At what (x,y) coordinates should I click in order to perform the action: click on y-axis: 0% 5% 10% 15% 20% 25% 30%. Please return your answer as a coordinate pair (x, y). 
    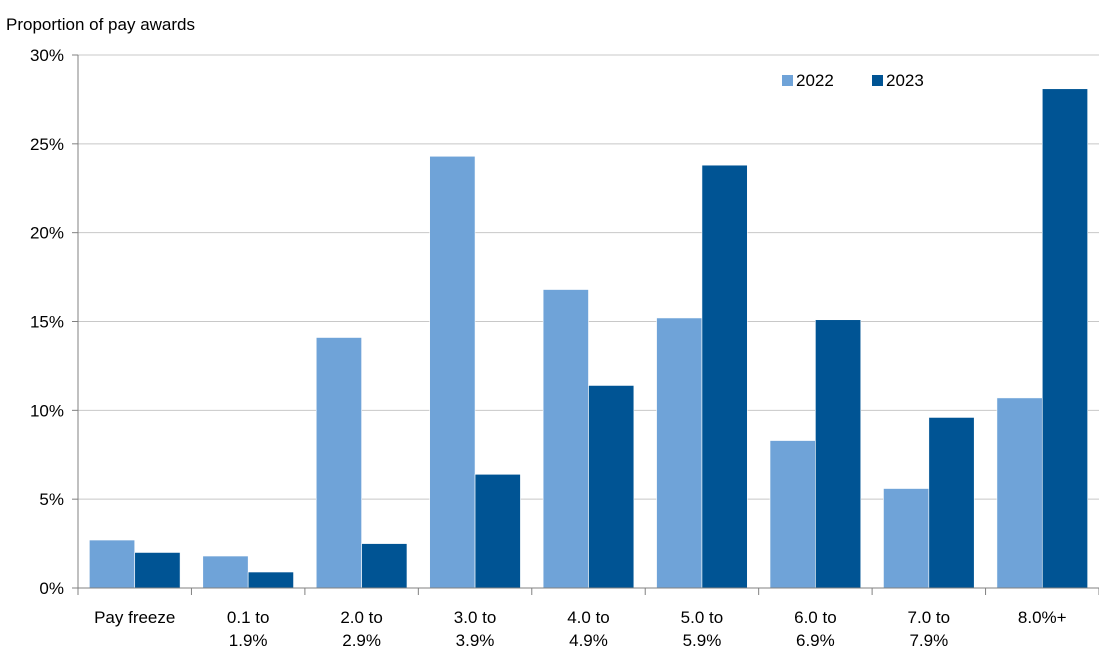
    Looking at the image, I should click on (54, 322).